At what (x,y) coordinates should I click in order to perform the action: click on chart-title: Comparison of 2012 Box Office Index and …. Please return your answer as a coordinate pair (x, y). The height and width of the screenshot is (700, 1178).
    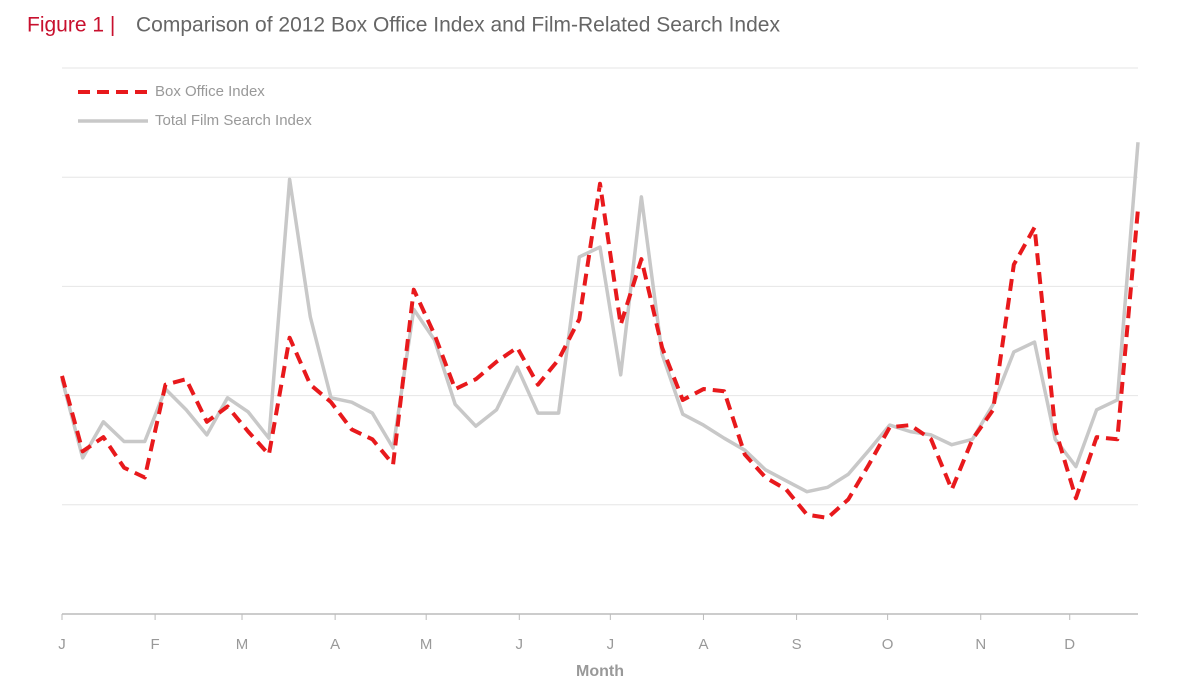
    Looking at the image, I should click on (458, 25).